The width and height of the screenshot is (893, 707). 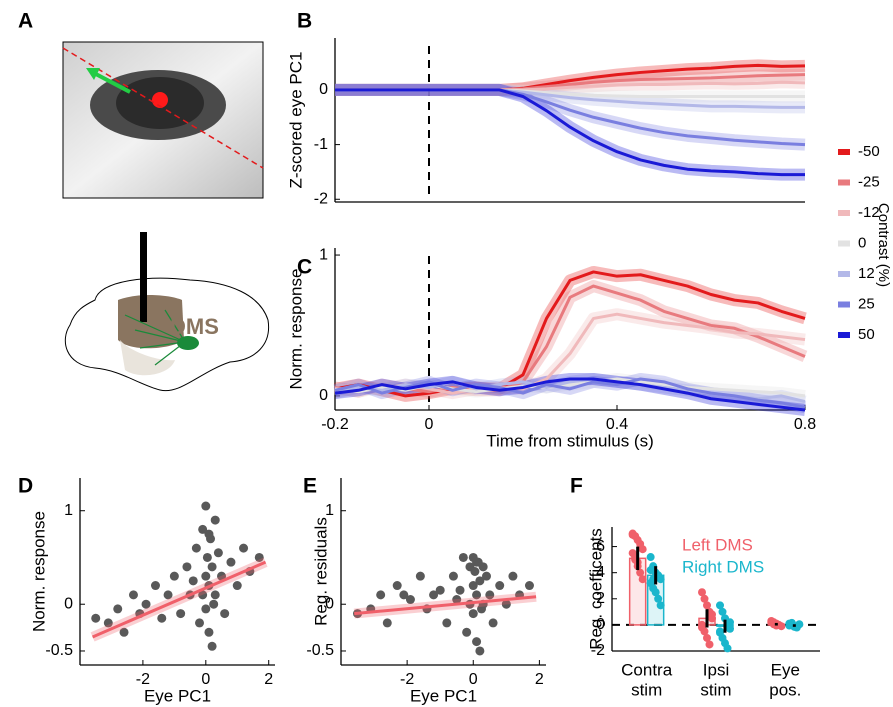 I want to click on y-axis-label: Reg. coefficents, so click(x=595, y=589).